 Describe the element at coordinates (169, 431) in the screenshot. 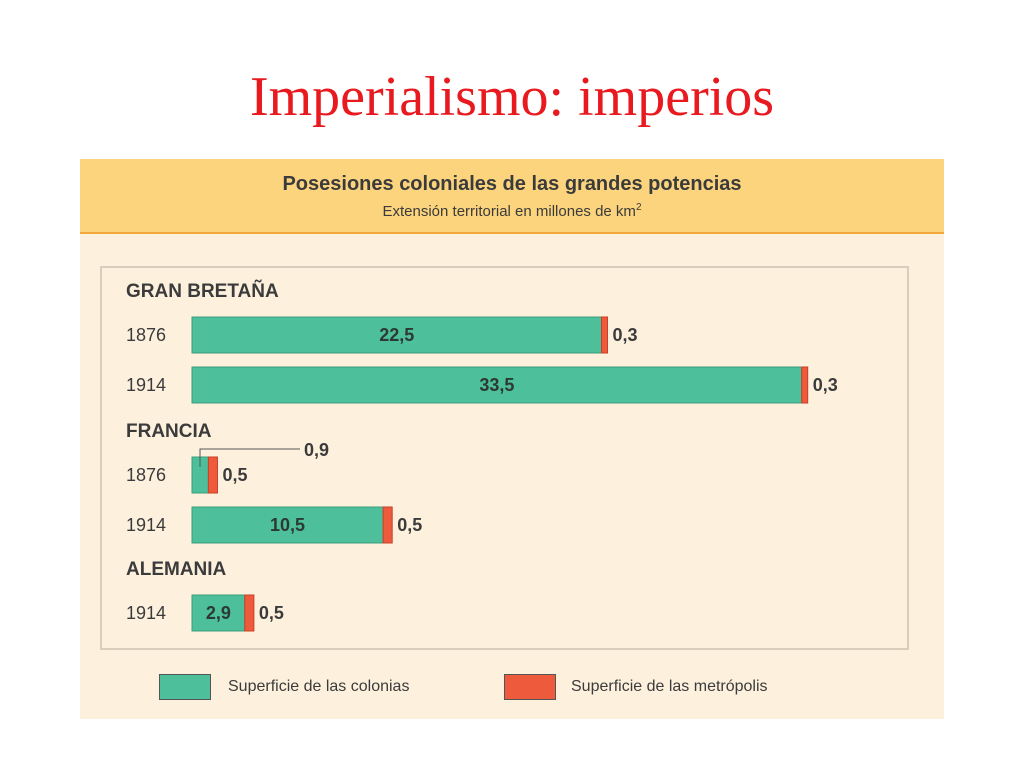

I see `group-label-1: FRANCIA` at that location.